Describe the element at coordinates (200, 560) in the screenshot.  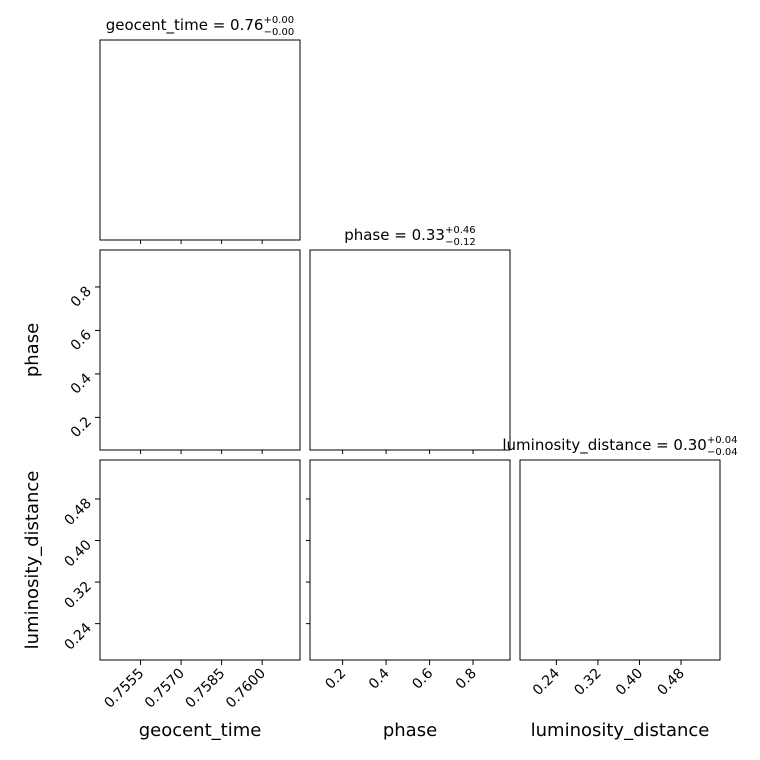
I see `luminosity_distance_vs_geocent_time-frame` at that location.